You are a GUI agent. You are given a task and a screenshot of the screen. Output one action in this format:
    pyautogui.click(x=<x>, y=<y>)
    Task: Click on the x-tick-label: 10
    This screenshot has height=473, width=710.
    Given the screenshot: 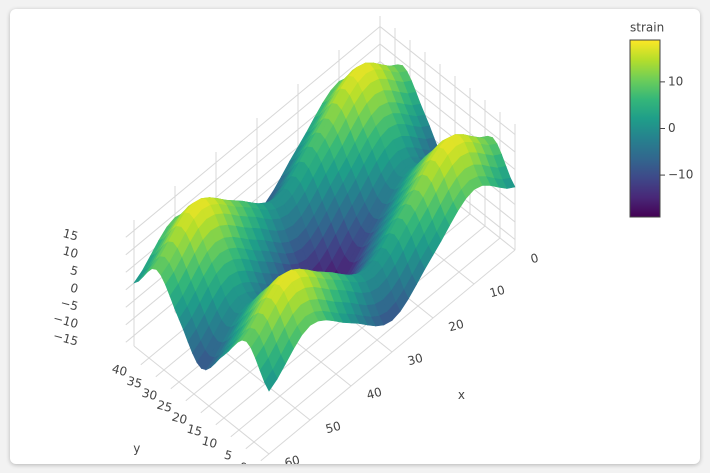 What is the action you would take?
    pyautogui.click(x=497, y=291)
    